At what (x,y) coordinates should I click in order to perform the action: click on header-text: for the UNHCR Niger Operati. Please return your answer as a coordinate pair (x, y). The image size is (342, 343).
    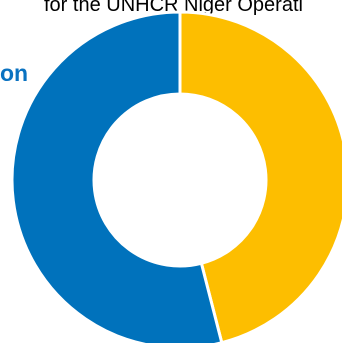
    Looking at the image, I should click on (173, 8).